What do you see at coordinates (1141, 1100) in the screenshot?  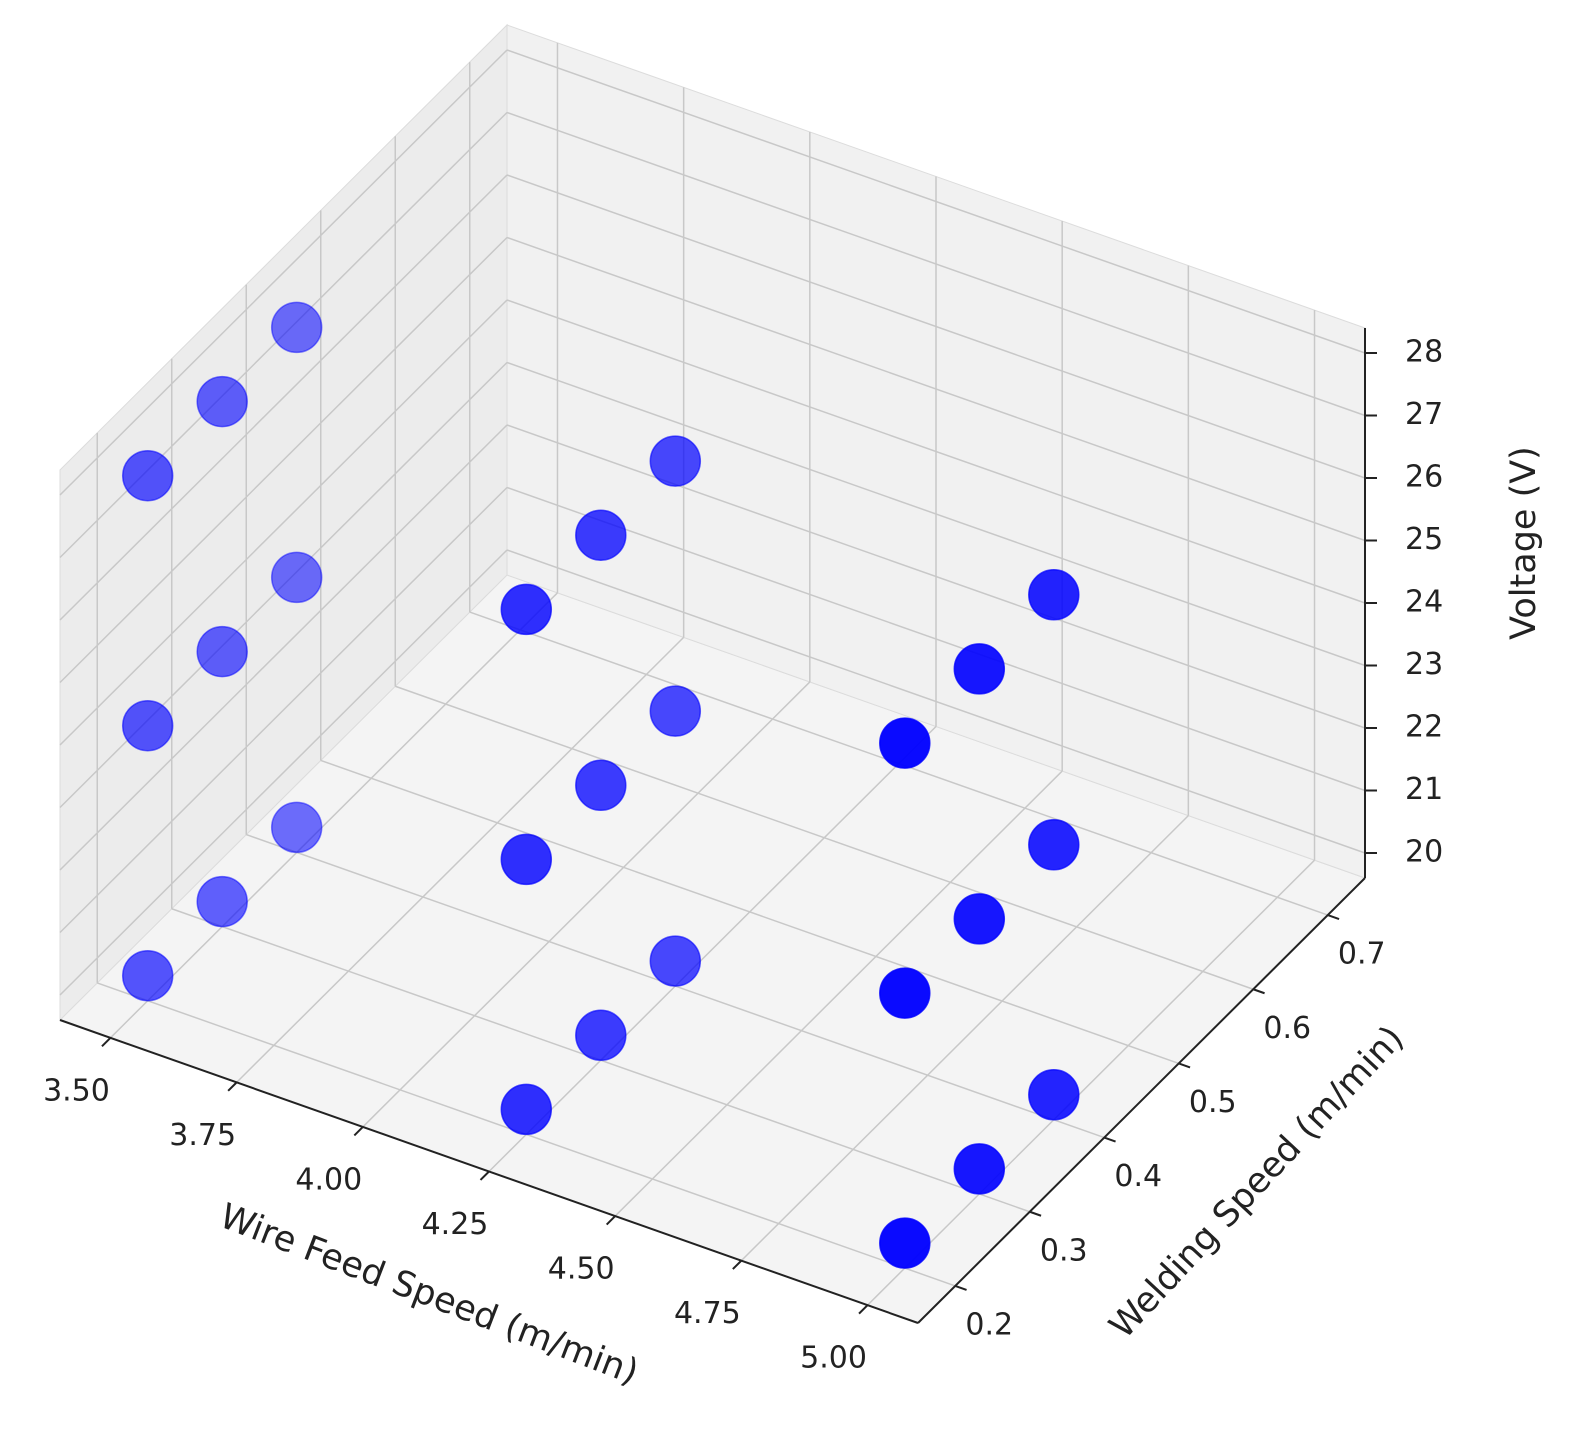 I see `y-axis-line` at bounding box center [1141, 1100].